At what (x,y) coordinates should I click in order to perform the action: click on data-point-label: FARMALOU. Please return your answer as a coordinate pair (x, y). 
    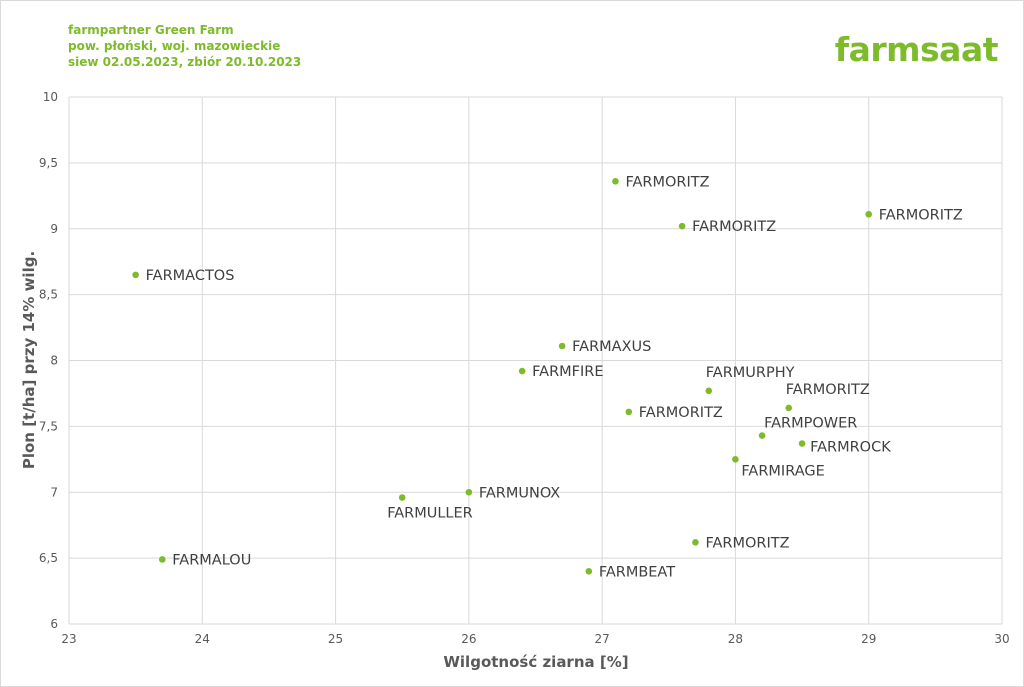
    Looking at the image, I should click on (211, 560).